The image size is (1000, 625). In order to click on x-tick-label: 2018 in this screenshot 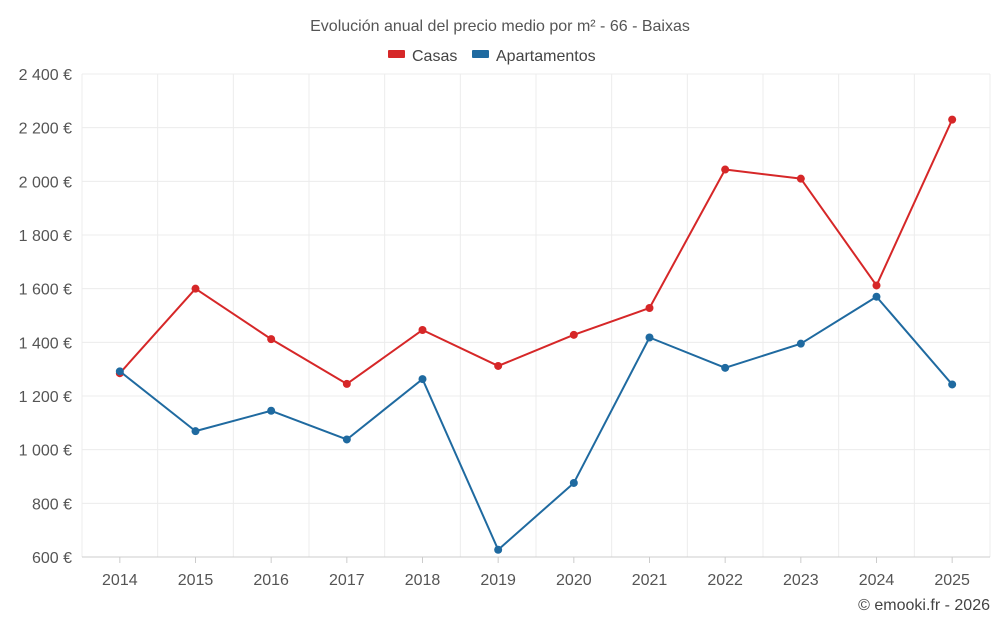, I will do `click(423, 580)`.